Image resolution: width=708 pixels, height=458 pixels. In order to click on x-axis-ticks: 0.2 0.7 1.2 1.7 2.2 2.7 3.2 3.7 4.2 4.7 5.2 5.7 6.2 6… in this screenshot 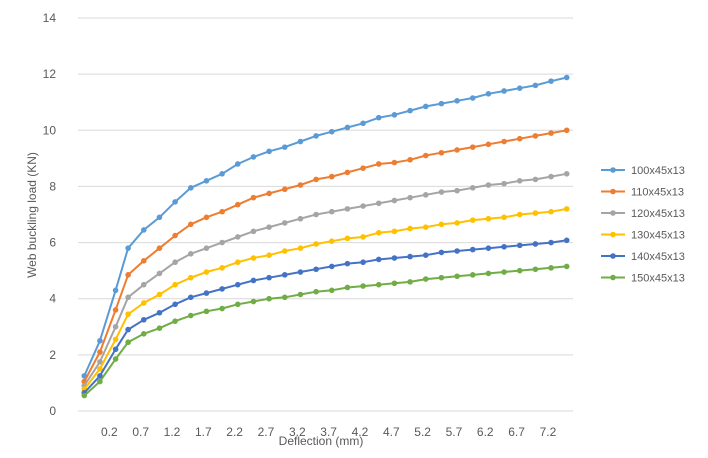, I will do `click(329, 432)`.